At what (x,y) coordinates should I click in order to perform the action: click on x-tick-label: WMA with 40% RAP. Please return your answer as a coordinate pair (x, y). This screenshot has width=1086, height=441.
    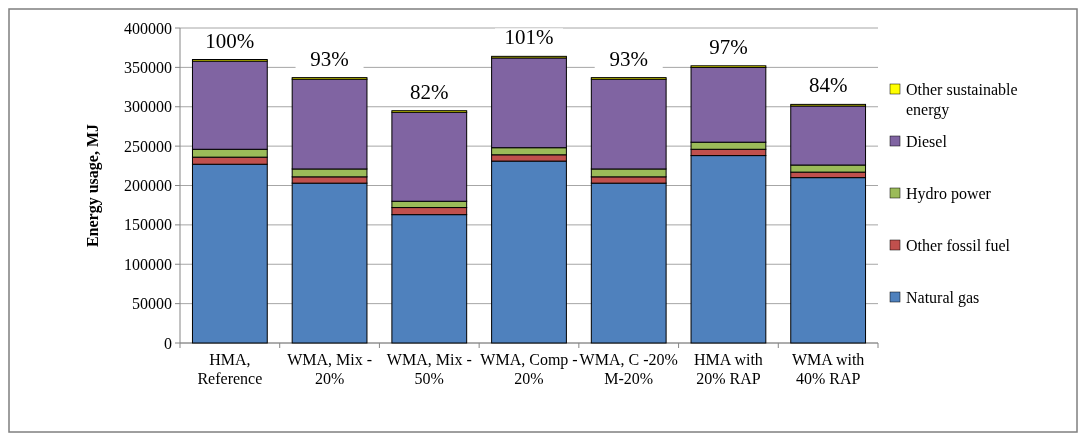
    Looking at the image, I should click on (828, 369).